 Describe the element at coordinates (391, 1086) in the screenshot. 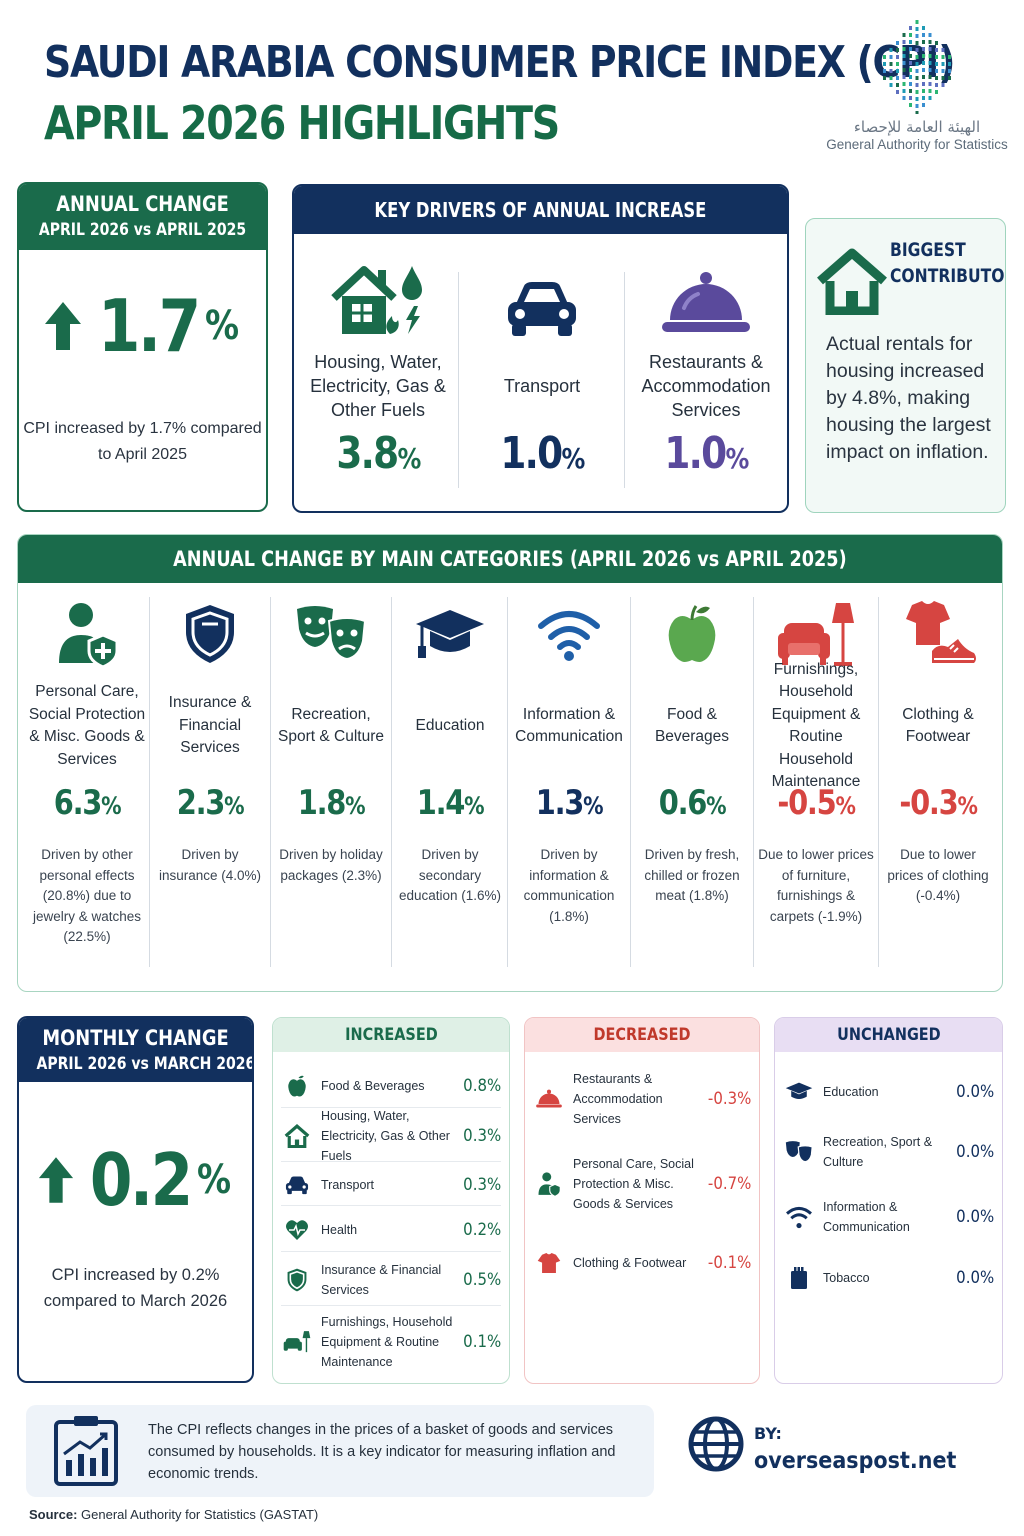

I see `list-item: Food & Beverages 0.8%` at that location.